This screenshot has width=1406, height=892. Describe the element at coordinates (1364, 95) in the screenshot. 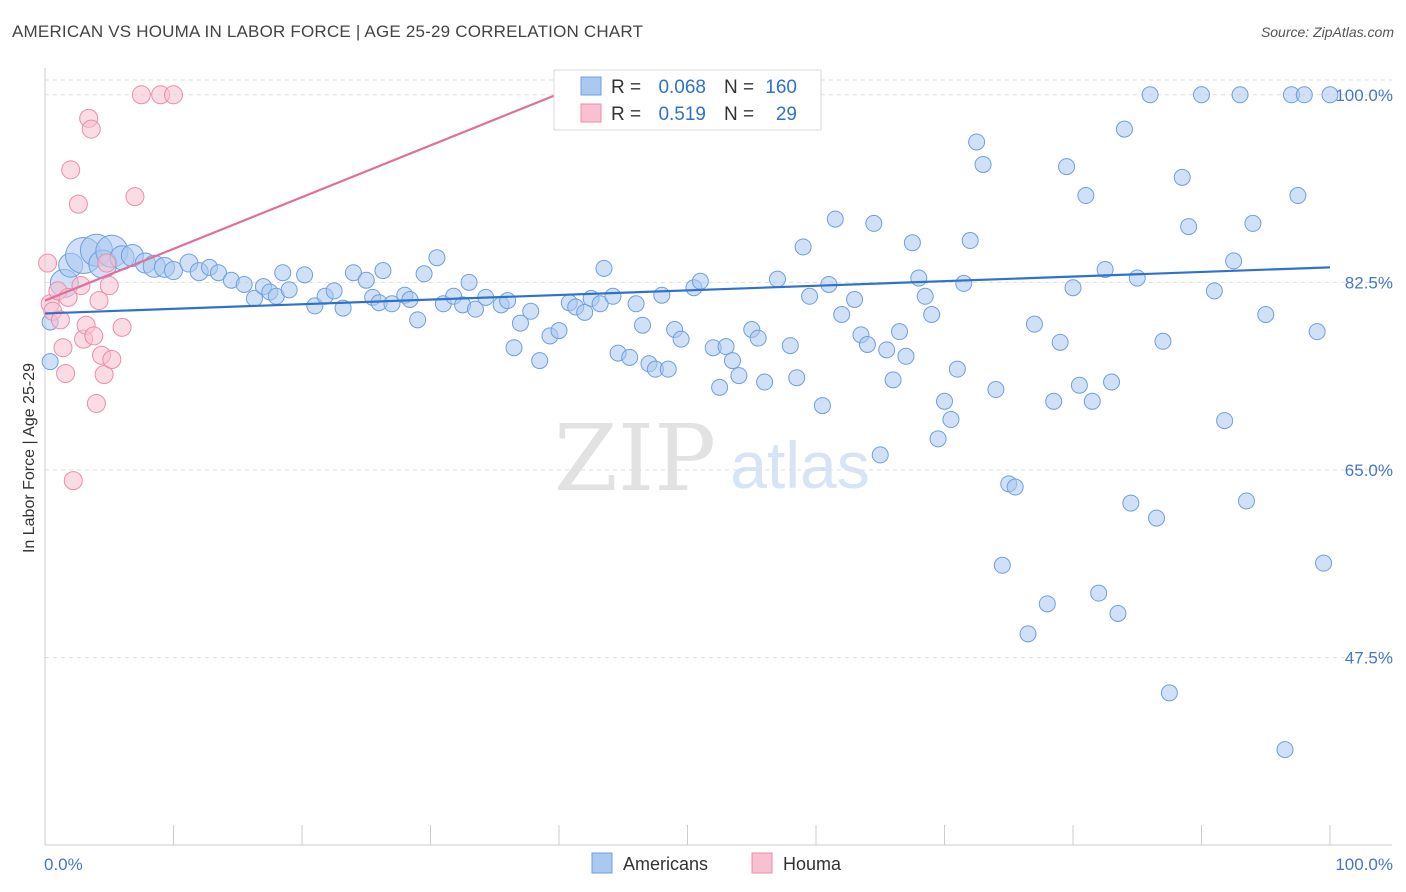

I see `y-tick-label: 100.0%` at that location.